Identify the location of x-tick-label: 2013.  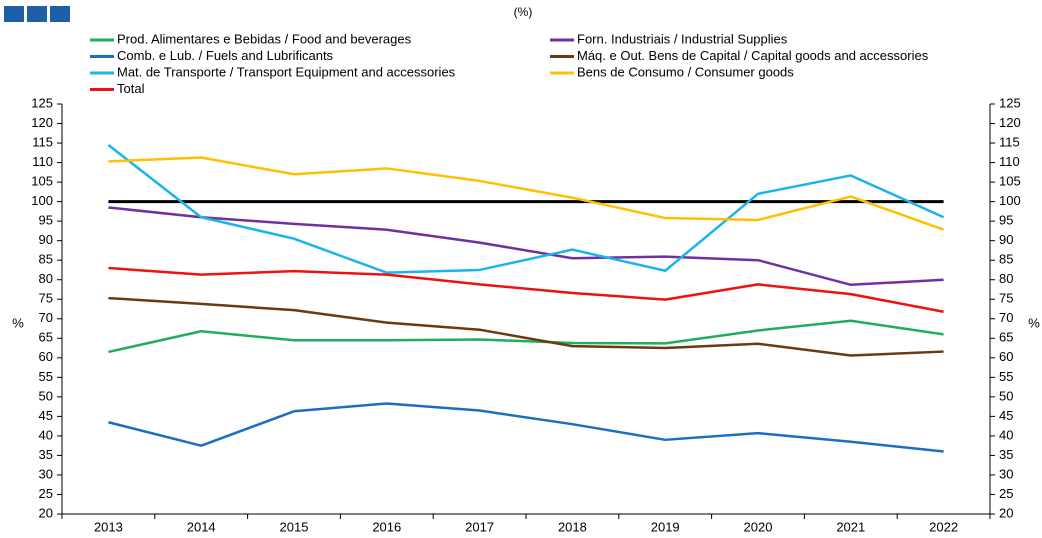
(108, 526).